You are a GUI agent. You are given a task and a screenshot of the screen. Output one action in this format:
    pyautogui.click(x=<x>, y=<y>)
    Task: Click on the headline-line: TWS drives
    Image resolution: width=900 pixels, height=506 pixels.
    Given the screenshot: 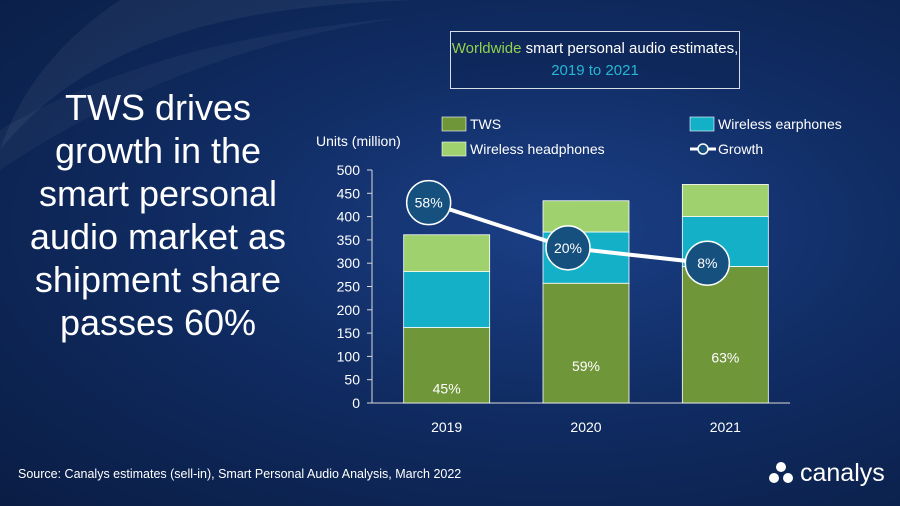 What is the action you would take?
    pyautogui.click(x=157, y=107)
    